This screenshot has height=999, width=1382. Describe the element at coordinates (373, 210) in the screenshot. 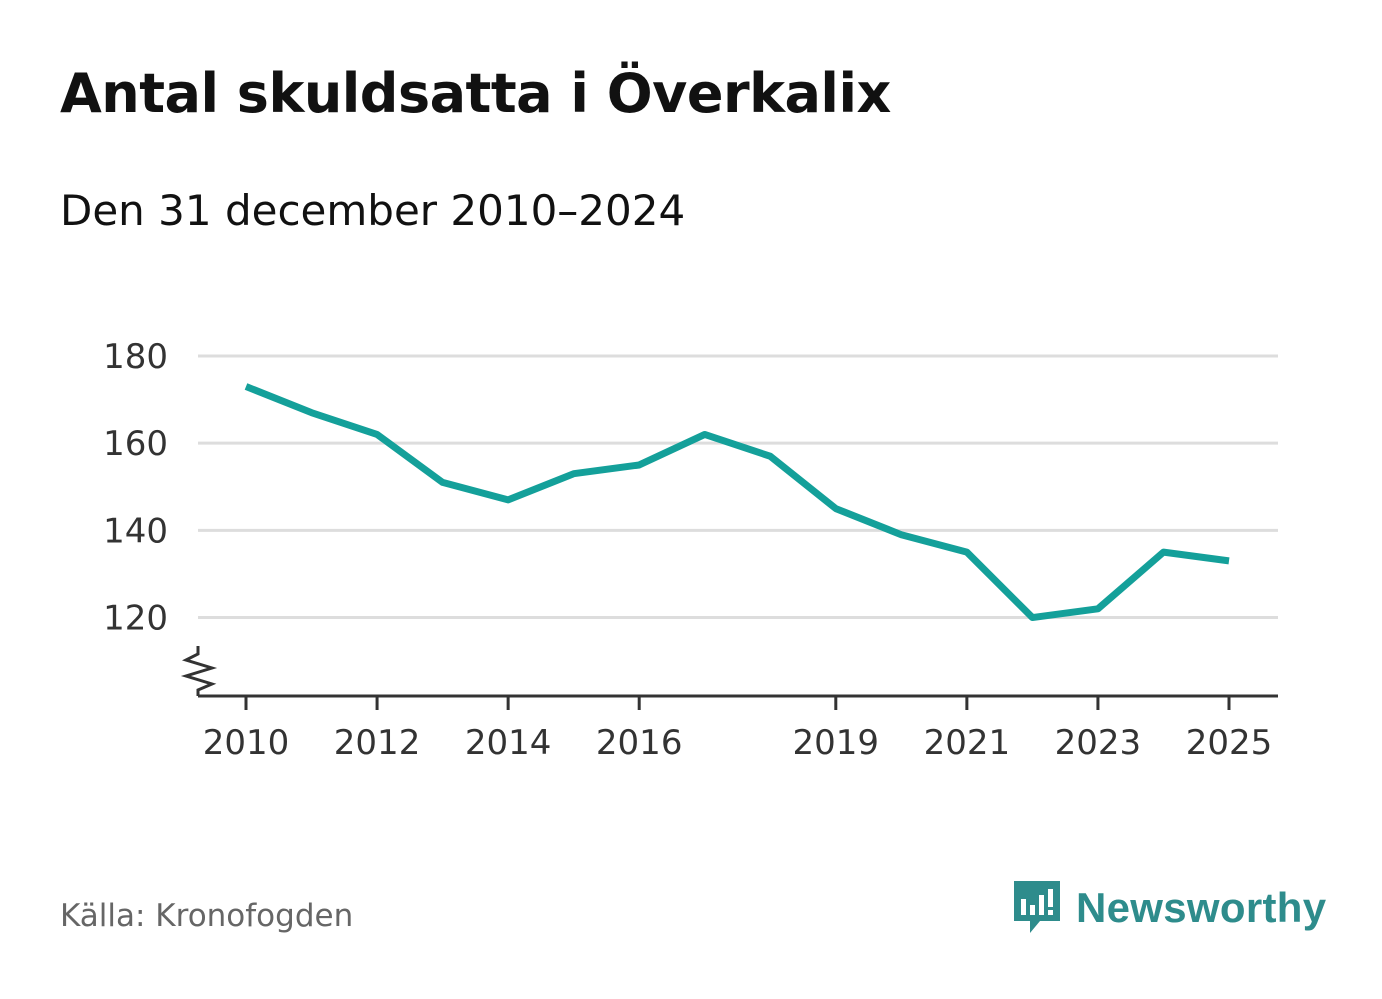

I see `chart-subtitle: Den 31 december 2010–2024` at that location.